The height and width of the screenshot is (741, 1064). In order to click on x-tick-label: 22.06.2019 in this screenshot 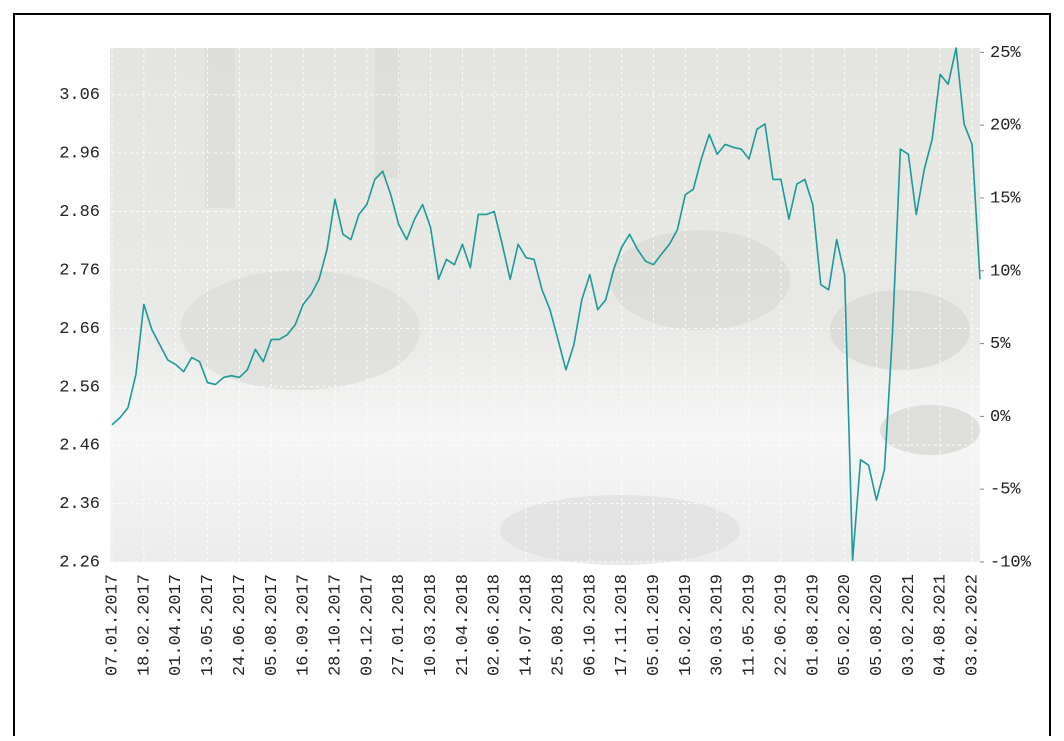, I will do `click(781, 625)`.